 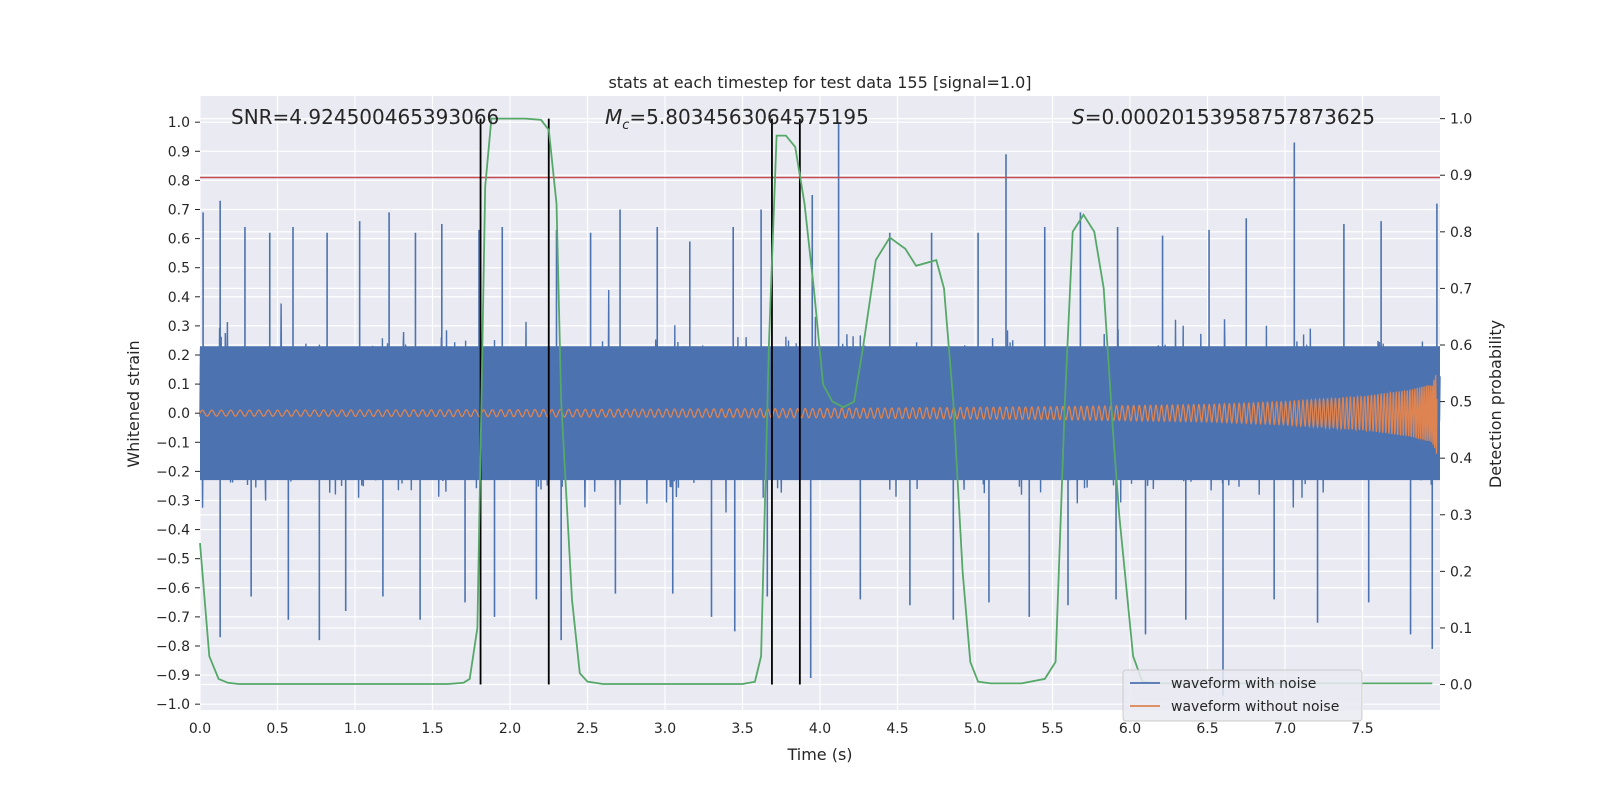 I want to click on noise-core-band, so click(x=820, y=413).